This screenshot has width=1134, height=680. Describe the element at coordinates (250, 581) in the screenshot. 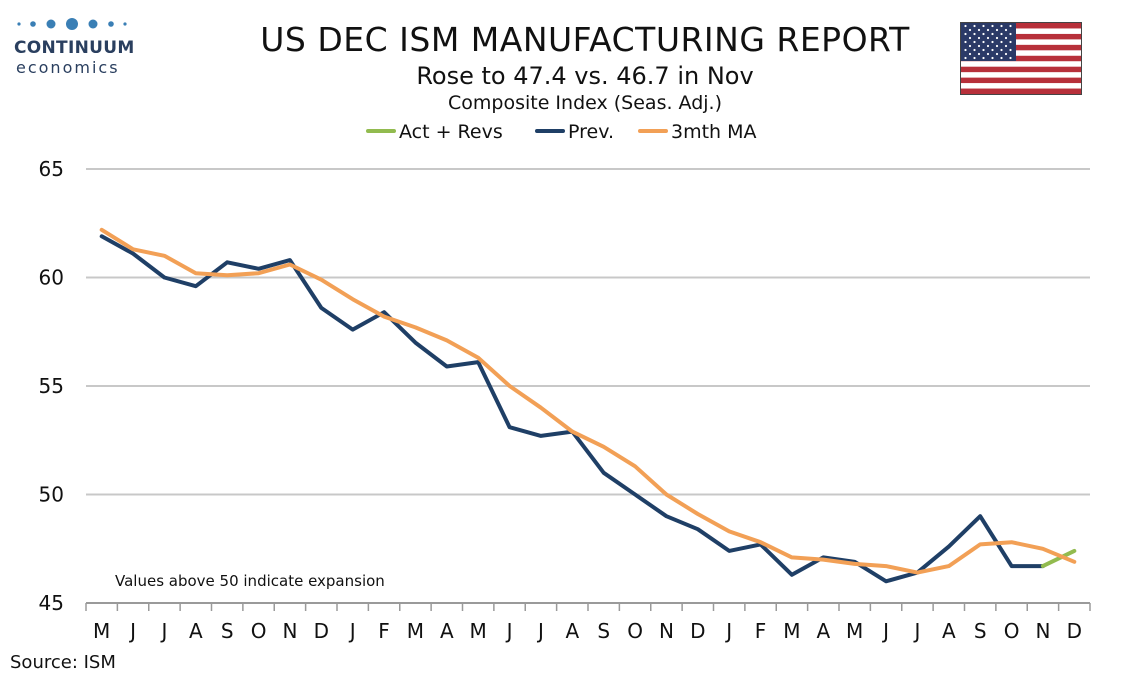

I see `chart-annotation: Values above 50 indicate expansion` at that location.